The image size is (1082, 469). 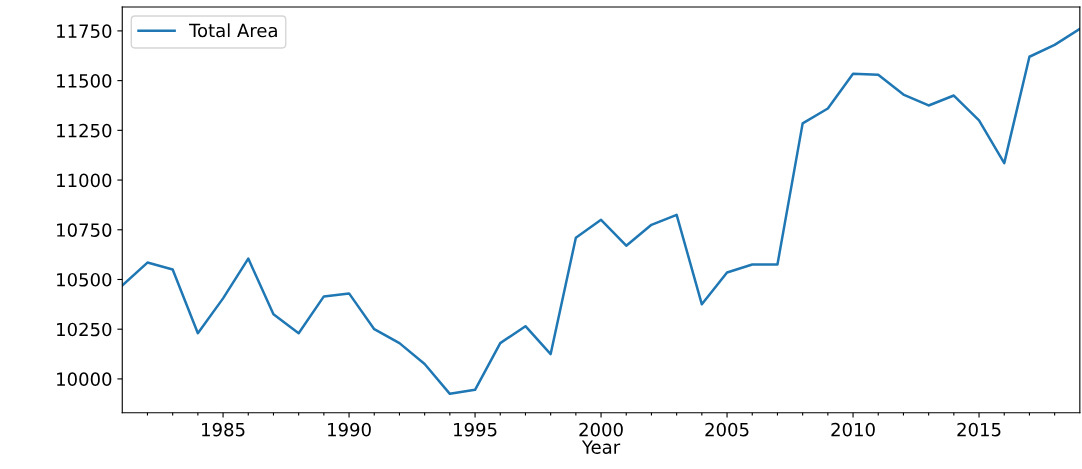 What do you see at coordinates (601, 447) in the screenshot?
I see `x-axis-title: Year` at bounding box center [601, 447].